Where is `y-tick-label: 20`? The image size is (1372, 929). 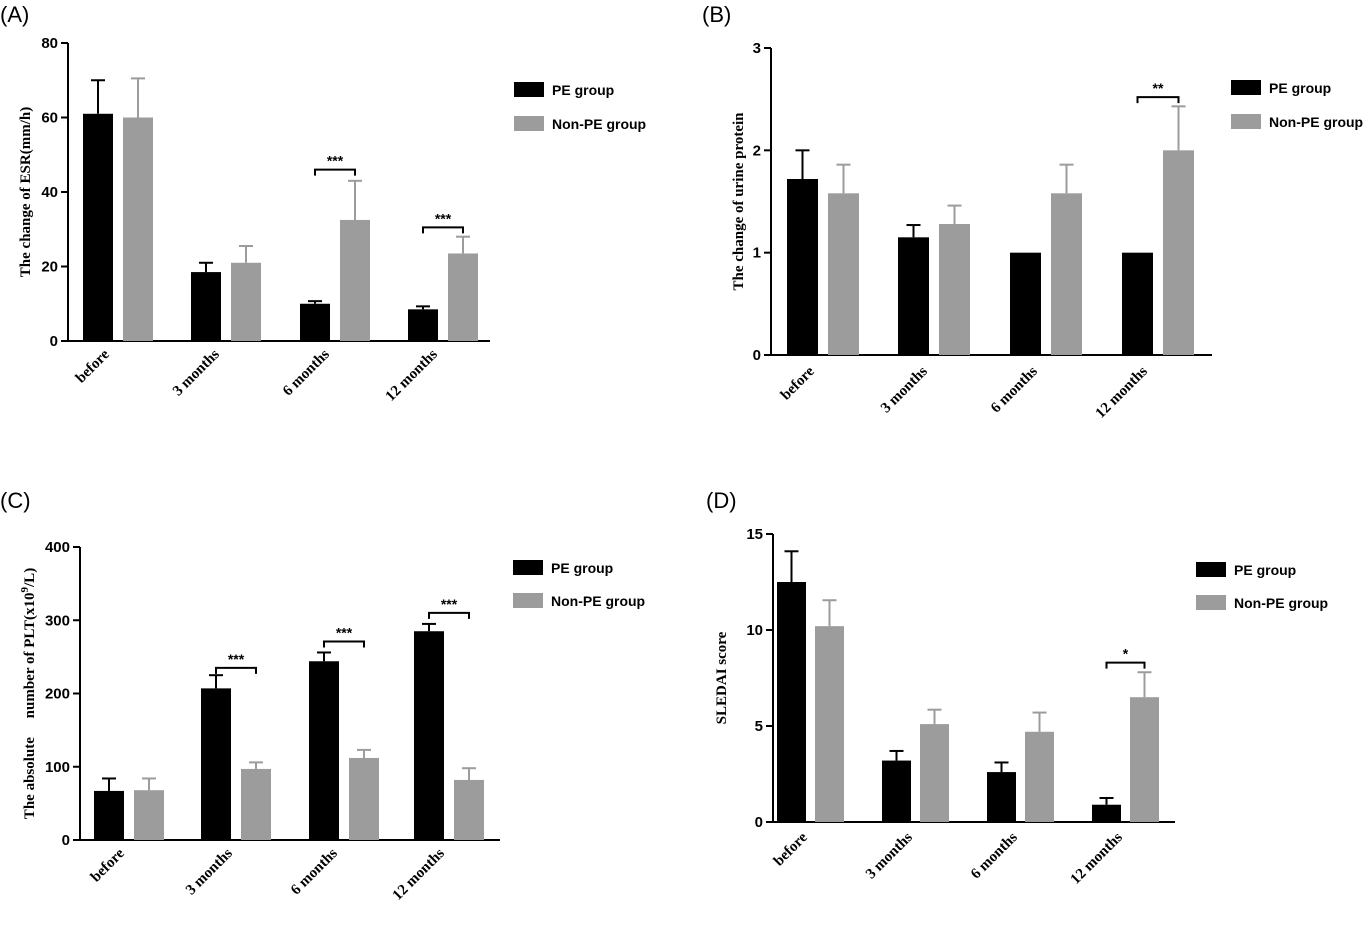
y-tick-label: 20 is located at coordinates (49, 267).